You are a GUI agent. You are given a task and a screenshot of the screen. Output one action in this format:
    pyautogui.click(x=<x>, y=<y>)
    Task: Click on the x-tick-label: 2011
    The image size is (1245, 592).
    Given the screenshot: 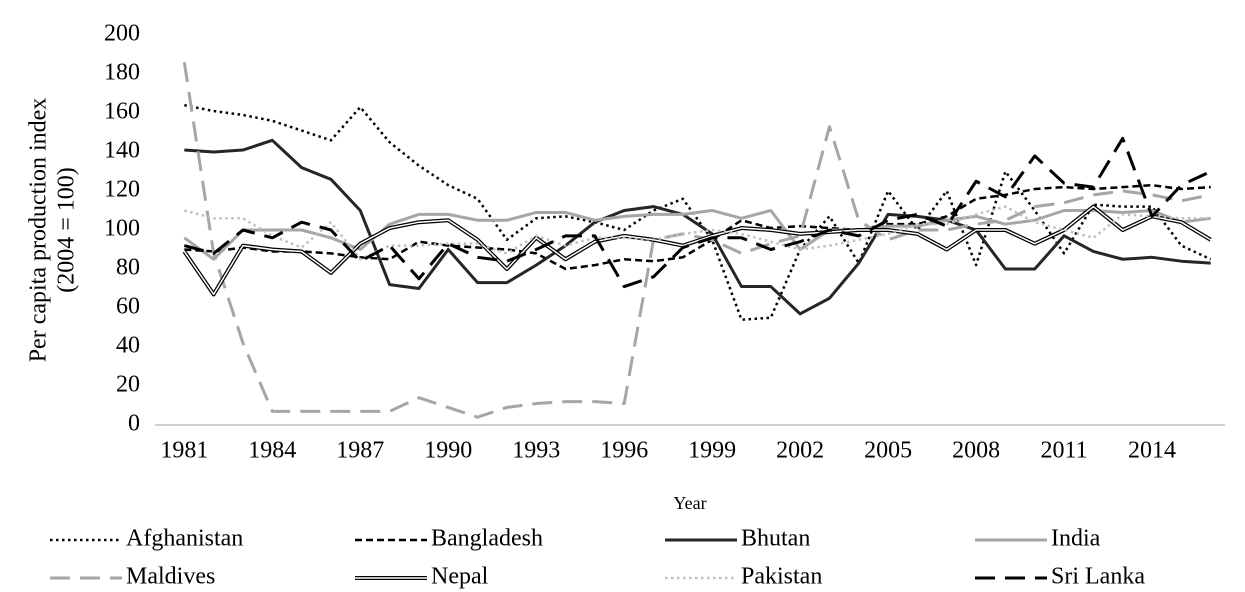 What is the action you would take?
    pyautogui.click(x=1063, y=451)
    